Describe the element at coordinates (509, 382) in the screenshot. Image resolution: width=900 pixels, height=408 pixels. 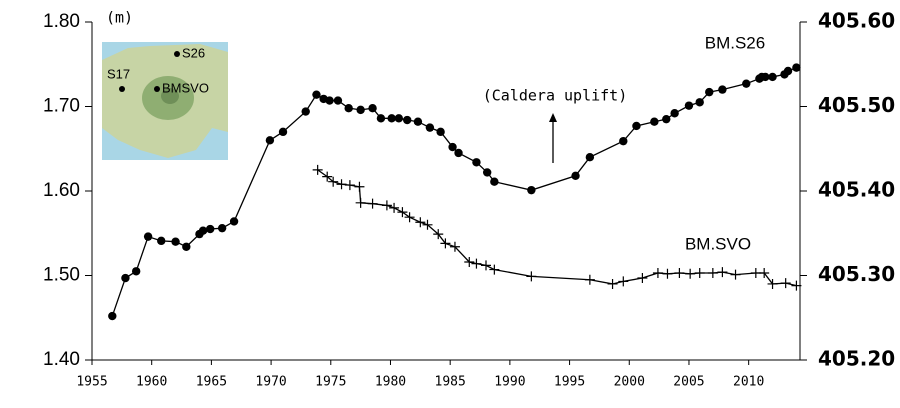
I see `x-tick-label: 1990` at that location.